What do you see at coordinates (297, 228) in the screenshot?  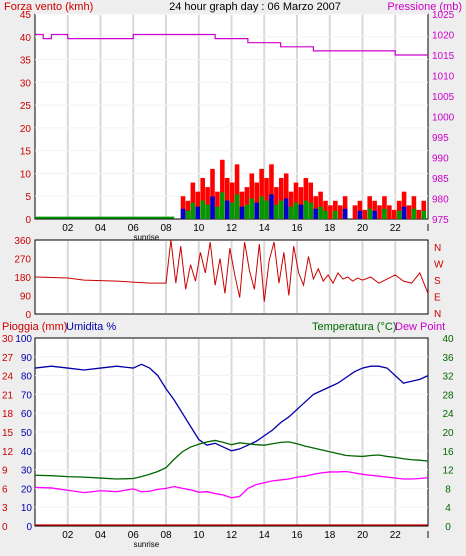 I see `x-tick-label: 16` at bounding box center [297, 228].